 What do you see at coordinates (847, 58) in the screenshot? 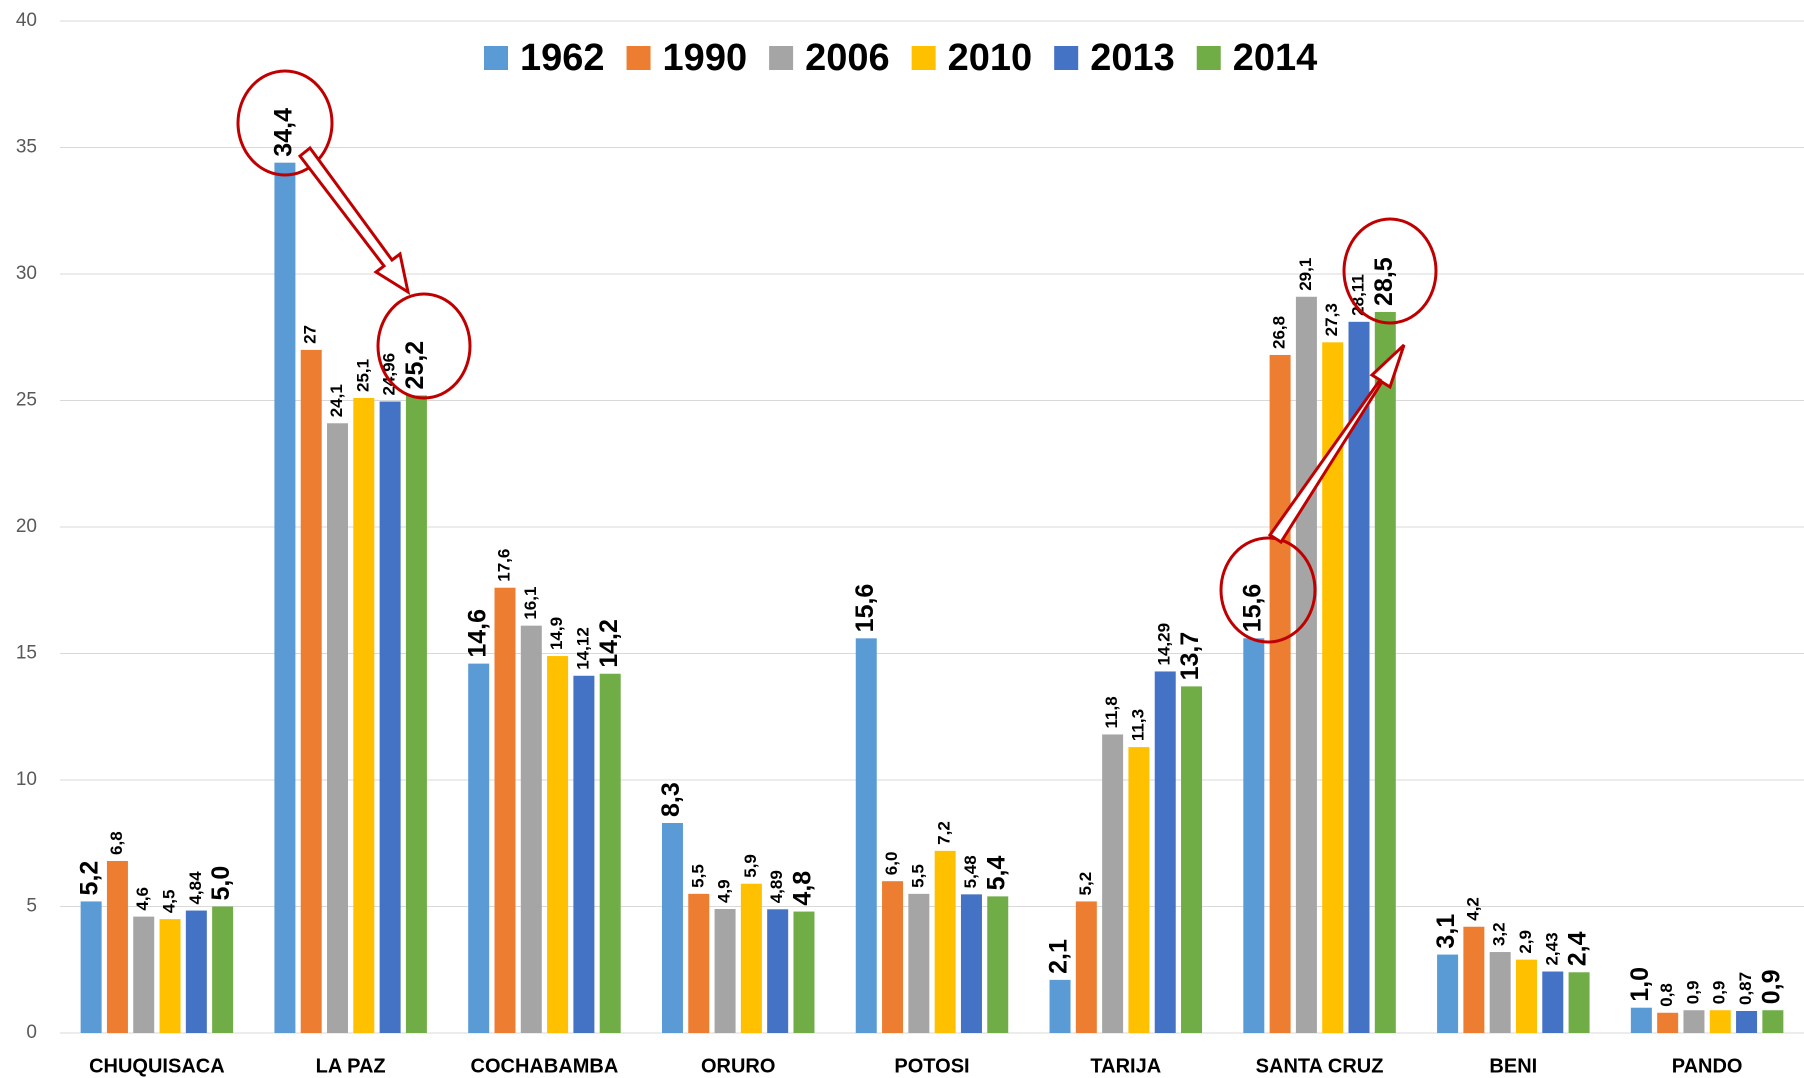
I see `legend-label: 2006` at bounding box center [847, 58].